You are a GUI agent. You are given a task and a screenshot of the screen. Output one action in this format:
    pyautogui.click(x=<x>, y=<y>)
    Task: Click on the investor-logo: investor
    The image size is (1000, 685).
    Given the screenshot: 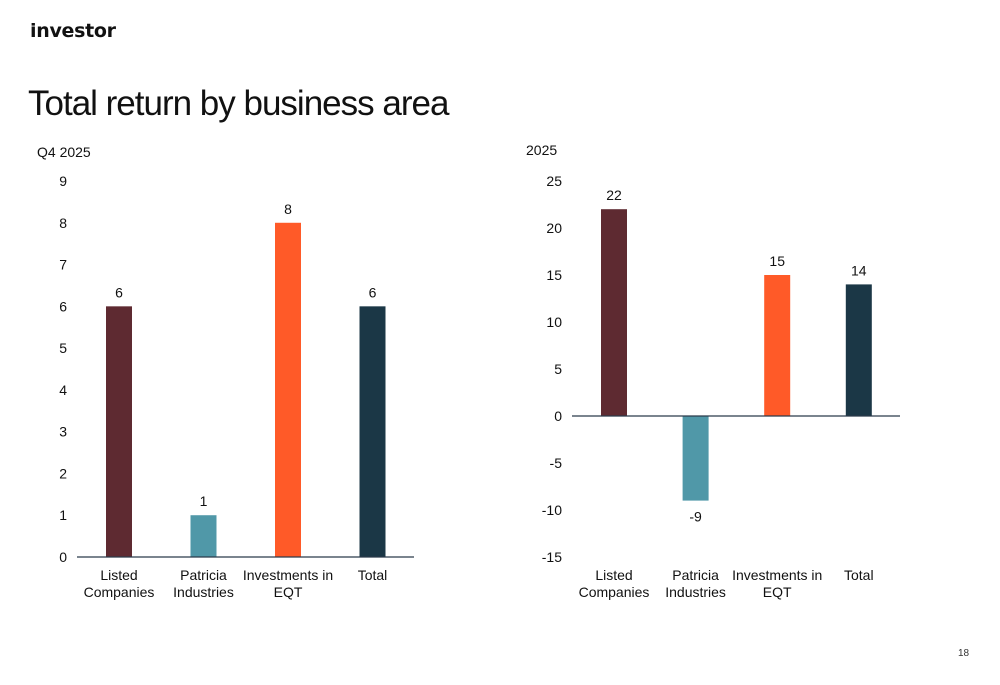 What is the action you would take?
    pyautogui.click(x=73, y=31)
    